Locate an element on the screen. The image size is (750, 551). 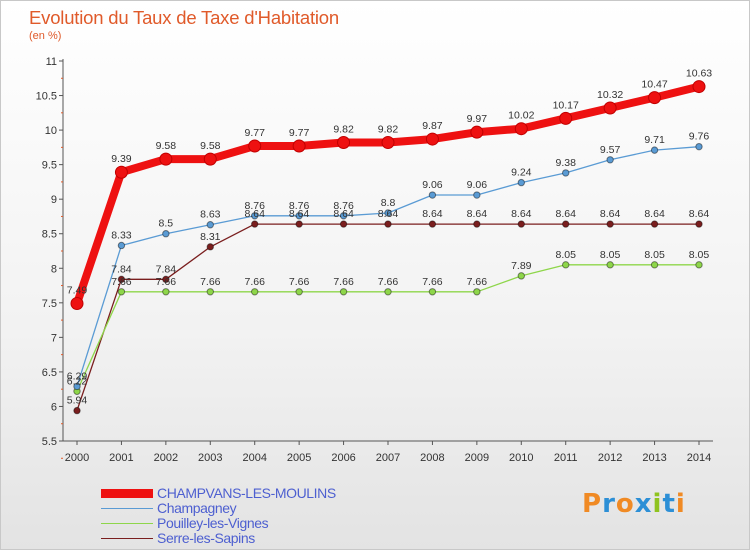
x-tick-label: 2000 is located at coordinates (77, 458).